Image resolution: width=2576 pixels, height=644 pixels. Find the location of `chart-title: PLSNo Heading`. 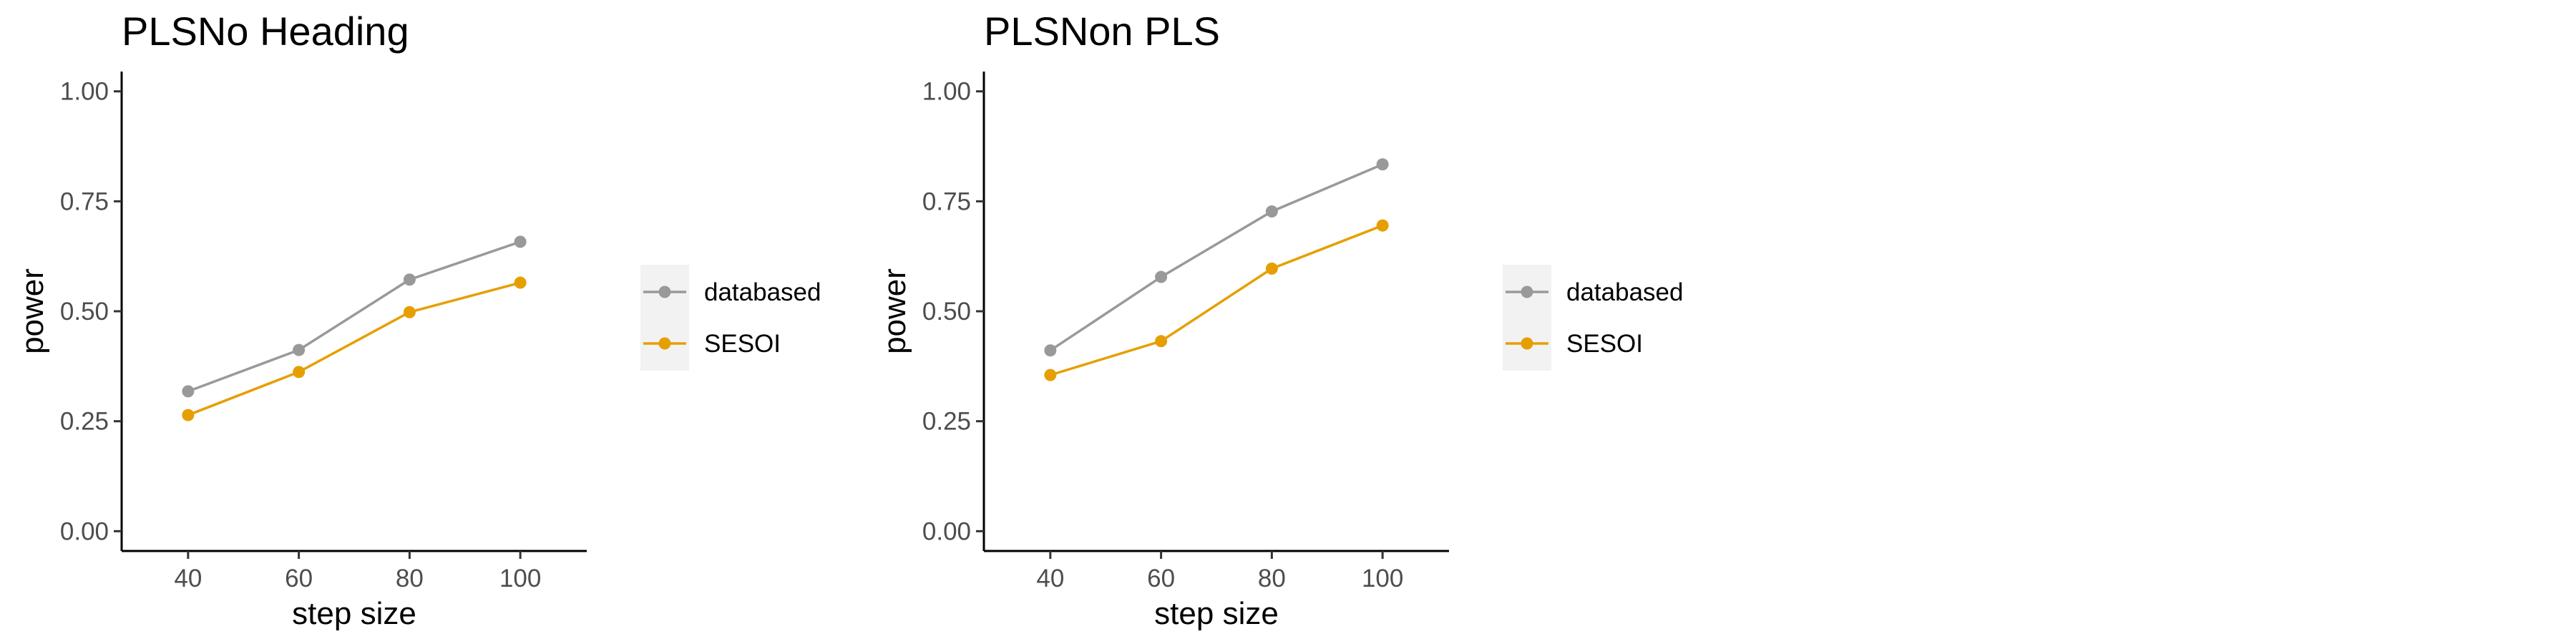

chart-title: PLSNo Heading is located at coordinates (265, 31).